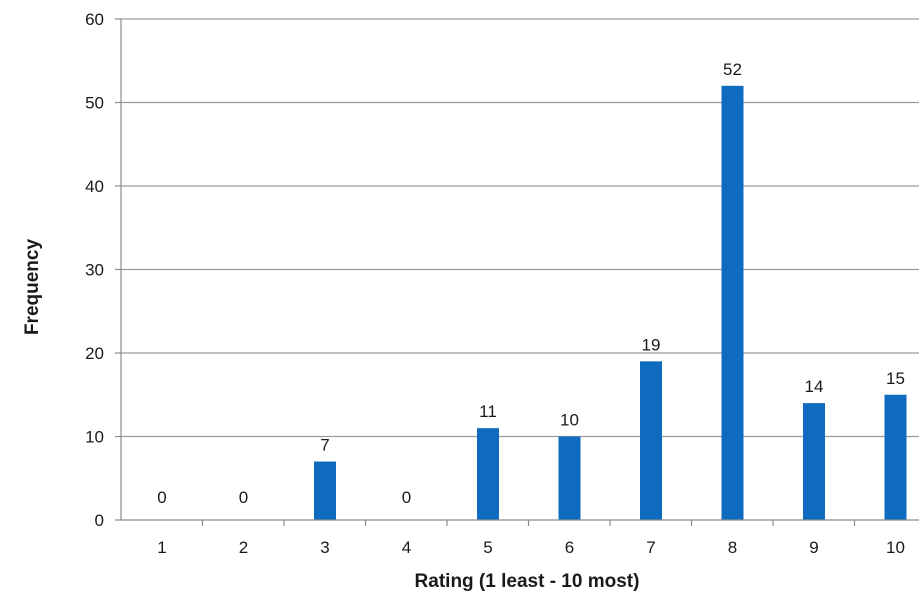 The width and height of the screenshot is (919, 594). I want to click on x-tick-label: 5, so click(487, 547).